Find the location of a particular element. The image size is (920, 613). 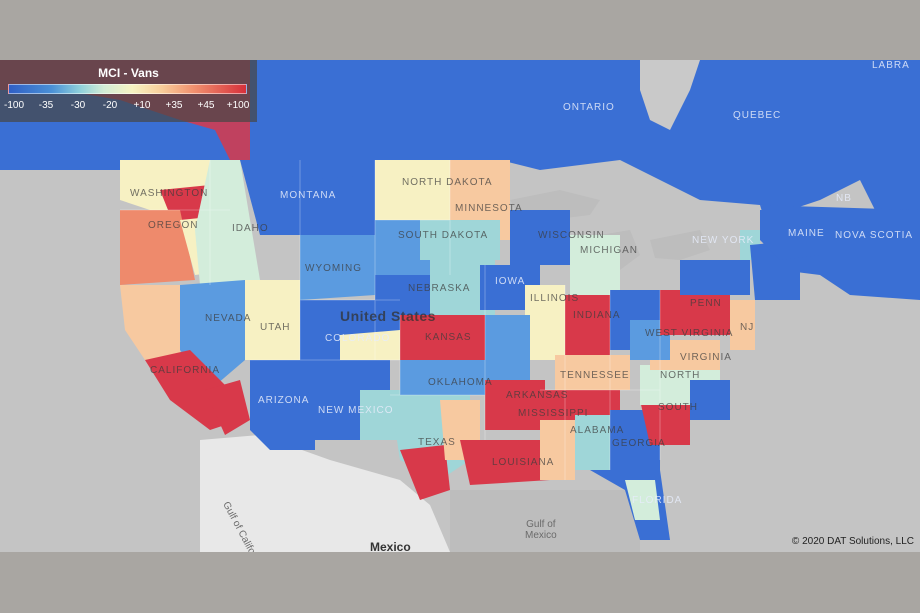

region-pennsylvania is located at coordinates (695, 312).